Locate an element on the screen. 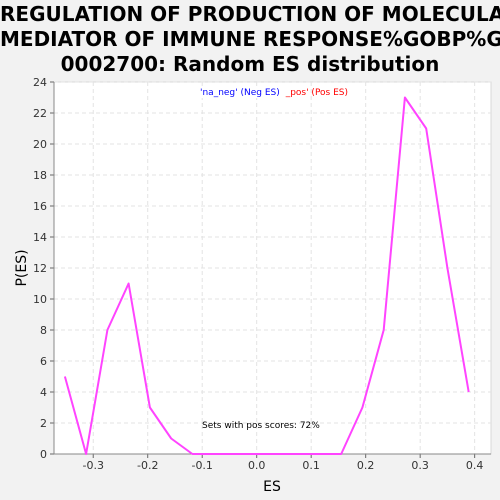  x-tick-label: 0.3 is located at coordinates (420, 465).